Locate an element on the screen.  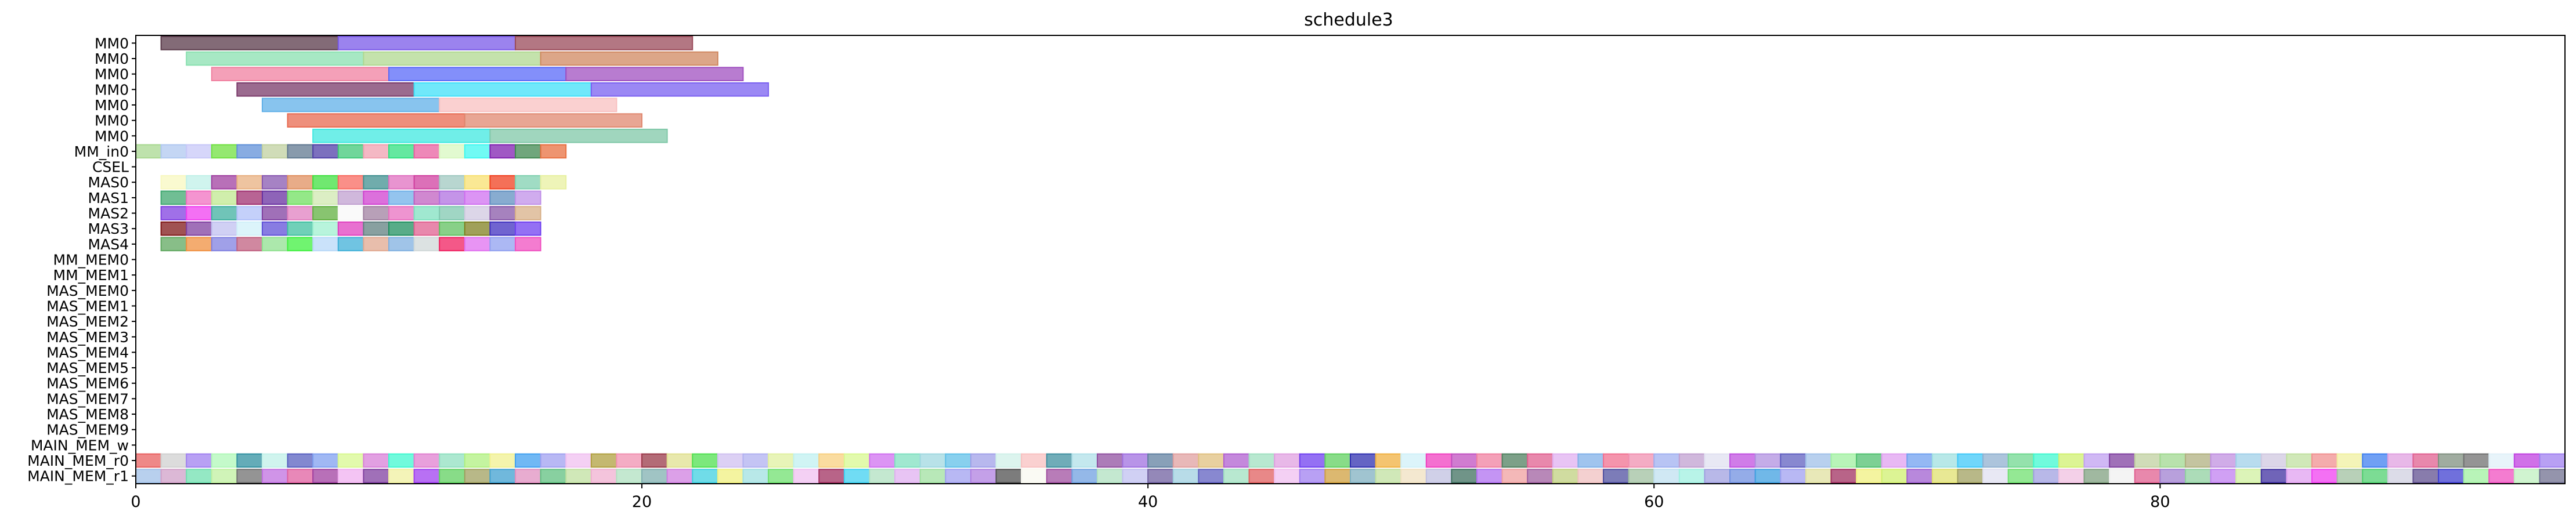
x-tick-label: 80 is located at coordinates (2160, 502).